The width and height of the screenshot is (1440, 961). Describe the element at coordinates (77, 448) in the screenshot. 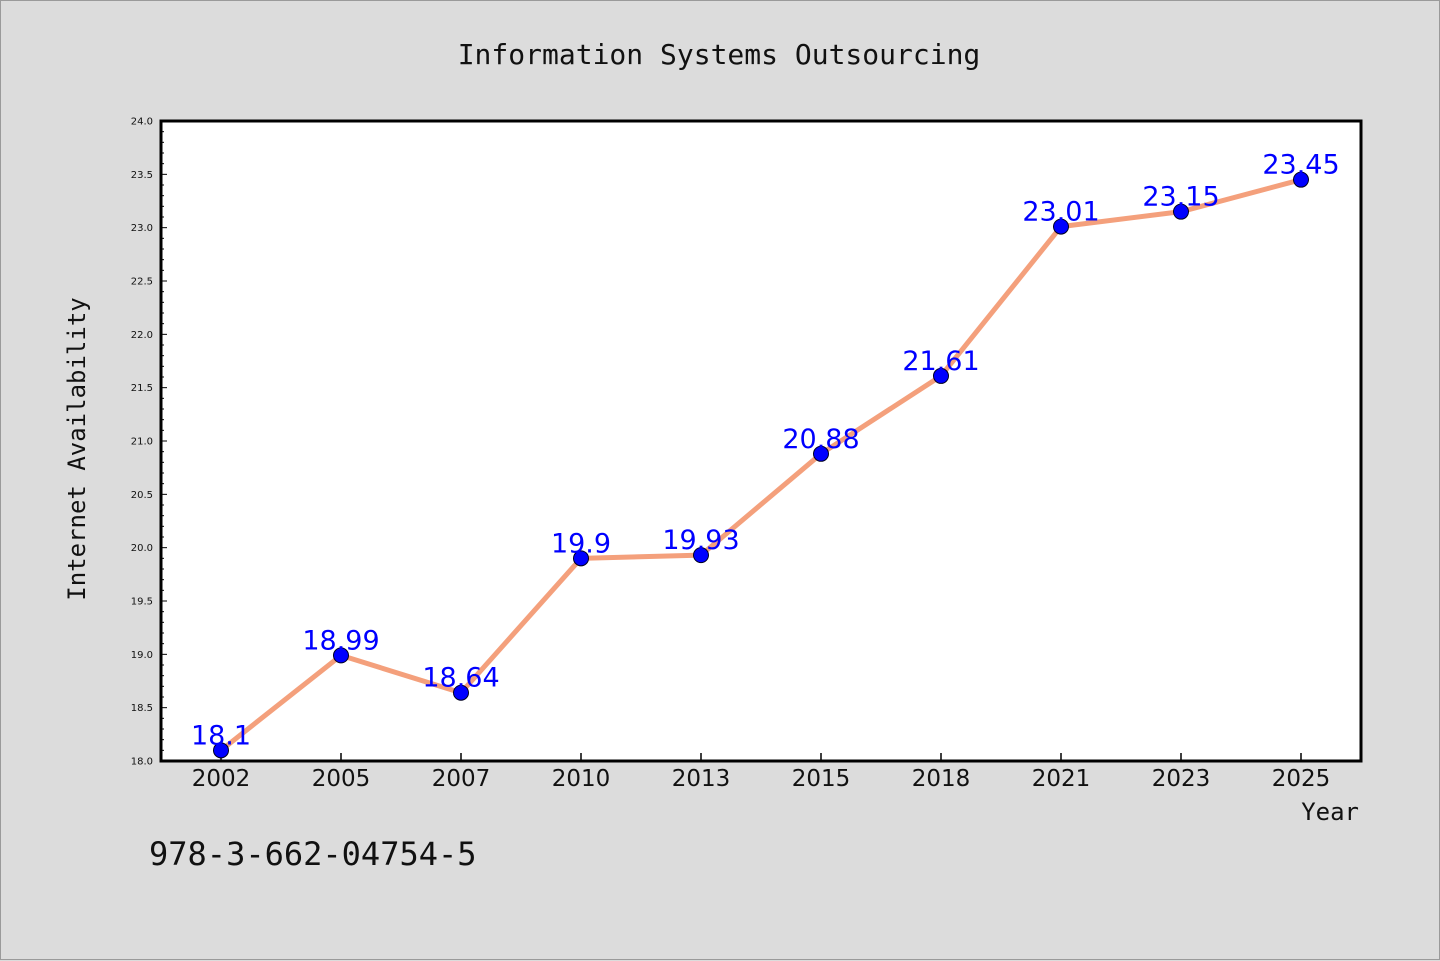

I see `y-axis-label: Internet Availability` at that location.